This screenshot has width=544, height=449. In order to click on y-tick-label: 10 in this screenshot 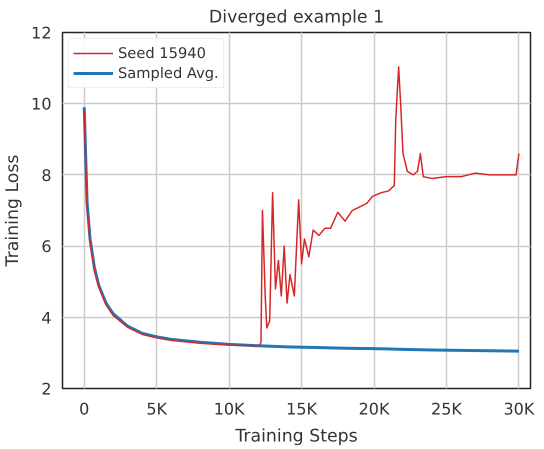, I will do `click(41, 104)`.